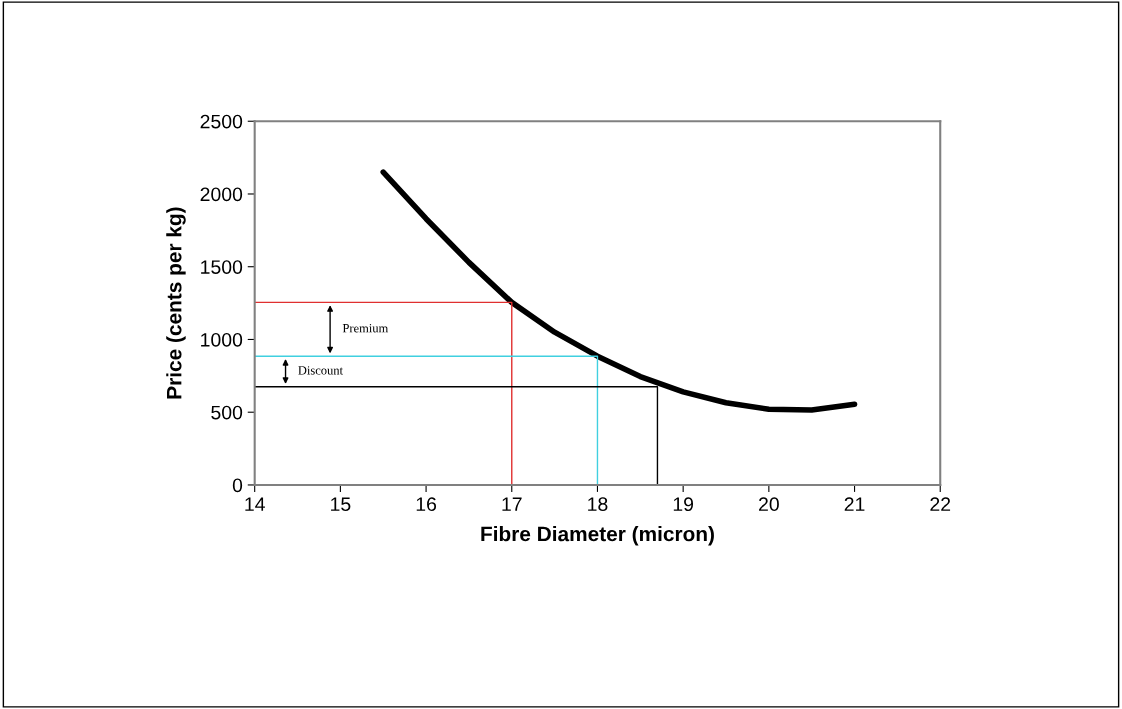 The height and width of the screenshot is (709, 1122). I want to click on y-tick-label: 1500, so click(222, 267).